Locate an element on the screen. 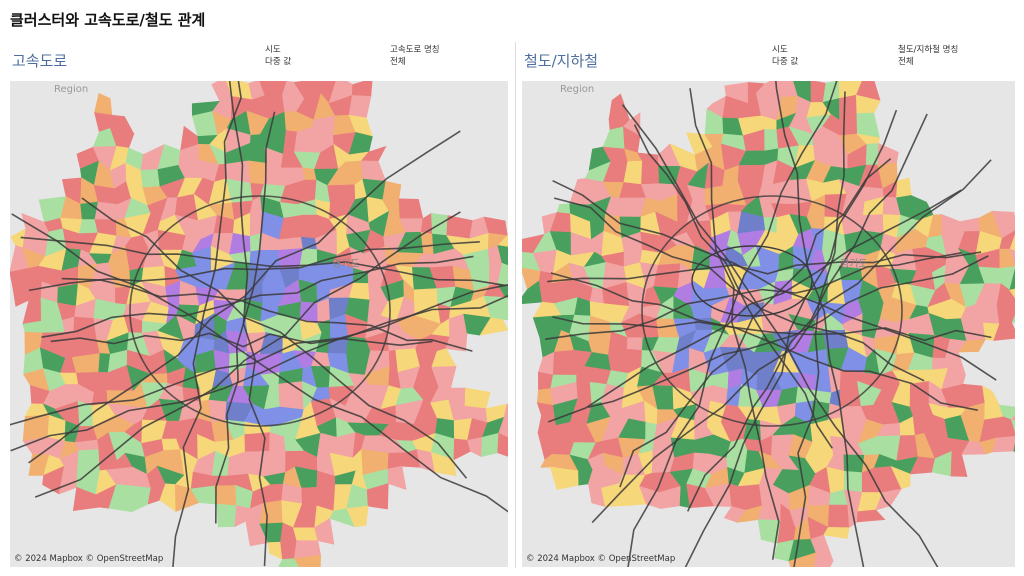  dashboard-title: 클러스터와 고속도로/철도 관계 is located at coordinates (108, 20).